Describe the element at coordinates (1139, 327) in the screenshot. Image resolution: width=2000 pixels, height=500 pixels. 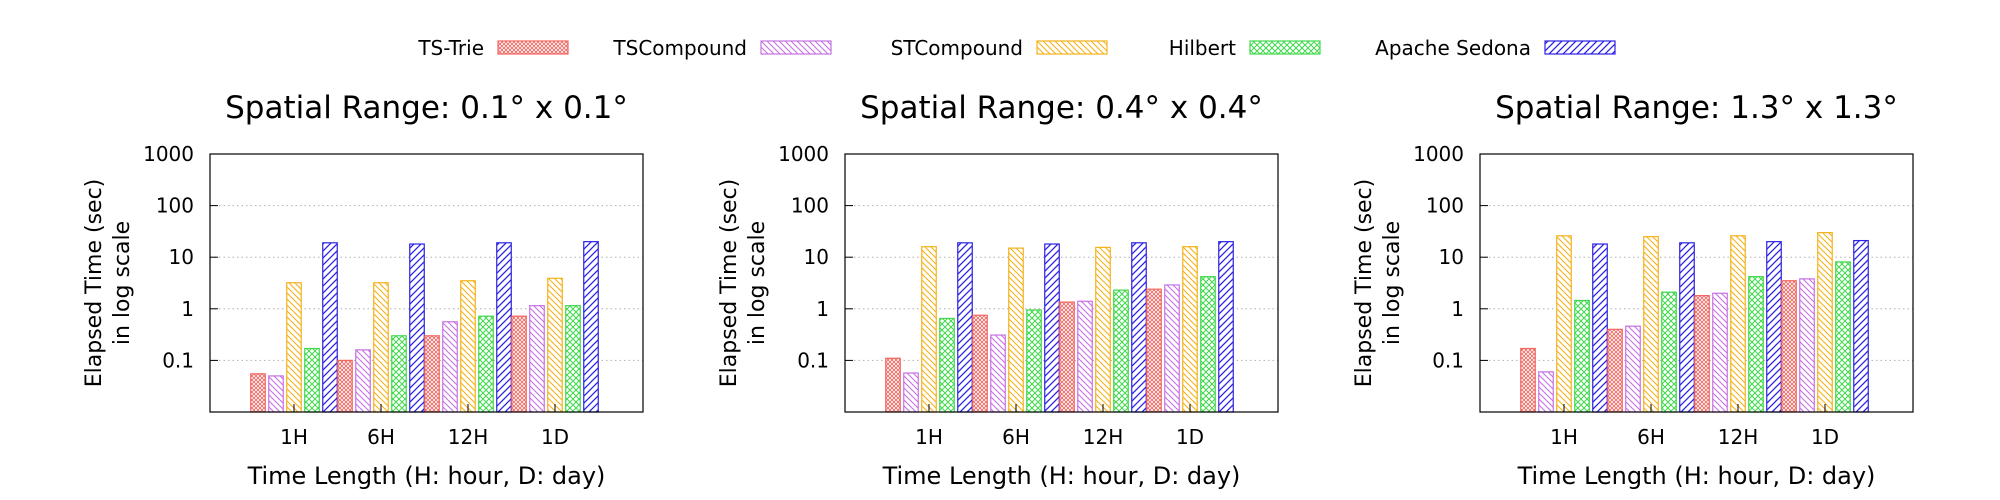
I see `bar-apache-sedona-12h` at that location.